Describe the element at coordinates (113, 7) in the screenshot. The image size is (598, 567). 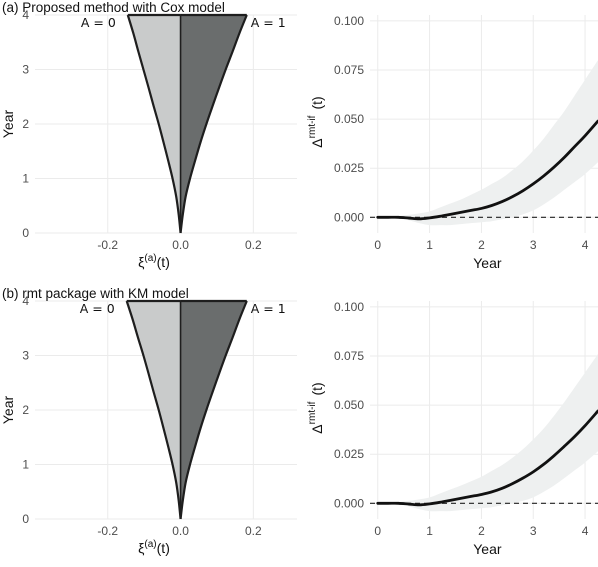
I see `panel-title: (a) Proposed method with Cox model` at that location.